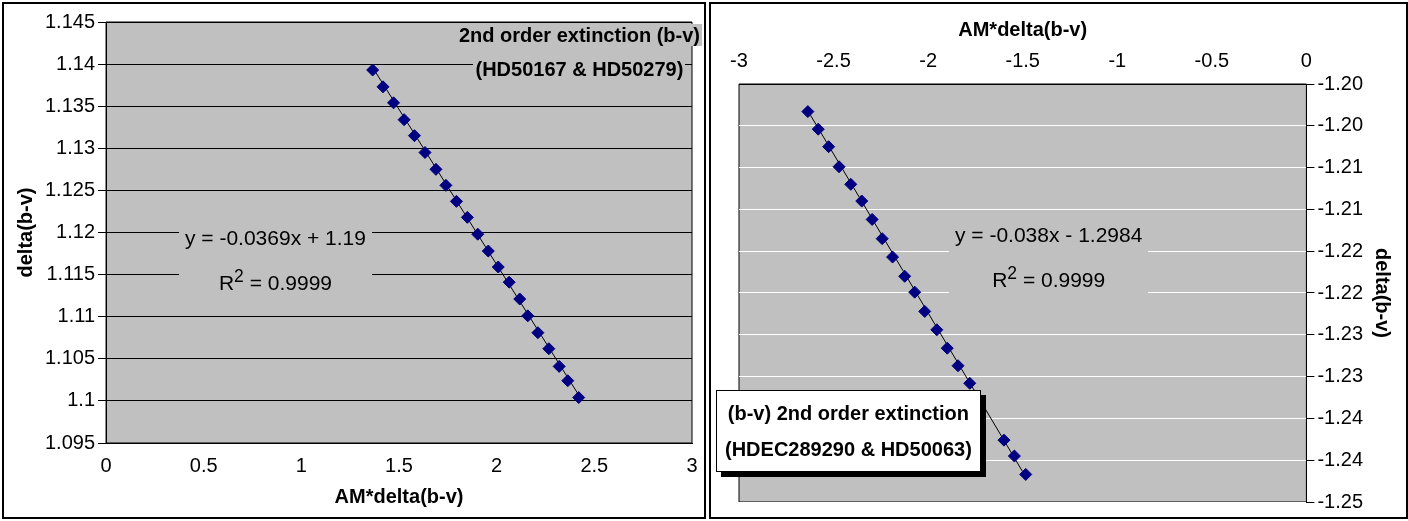 The width and height of the screenshot is (1408, 521). Describe the element at coordinates (203, 464) in the screenshot. I see `x-tick-label: 0.5` at that location.